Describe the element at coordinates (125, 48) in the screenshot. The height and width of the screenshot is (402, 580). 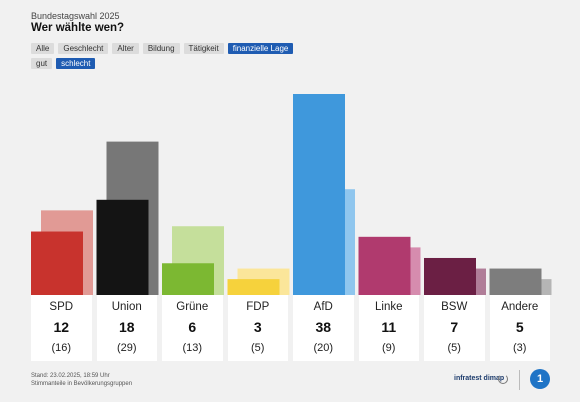
I see `tab-alter: Alter` at that location.